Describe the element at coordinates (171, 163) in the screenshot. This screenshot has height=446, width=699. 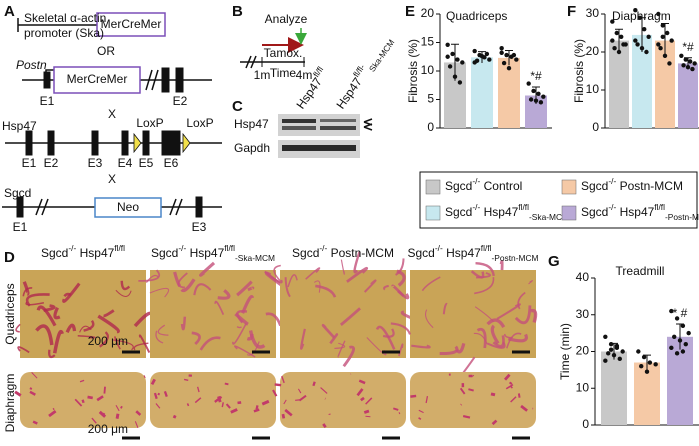
I see `label: E6` at that location.